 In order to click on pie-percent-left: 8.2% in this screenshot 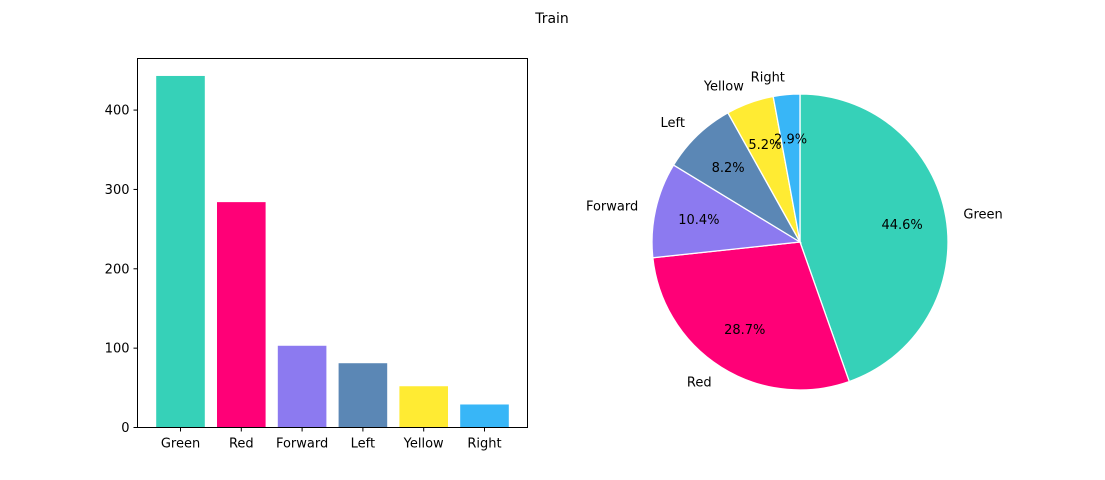, I will do `click(728, 168)`.